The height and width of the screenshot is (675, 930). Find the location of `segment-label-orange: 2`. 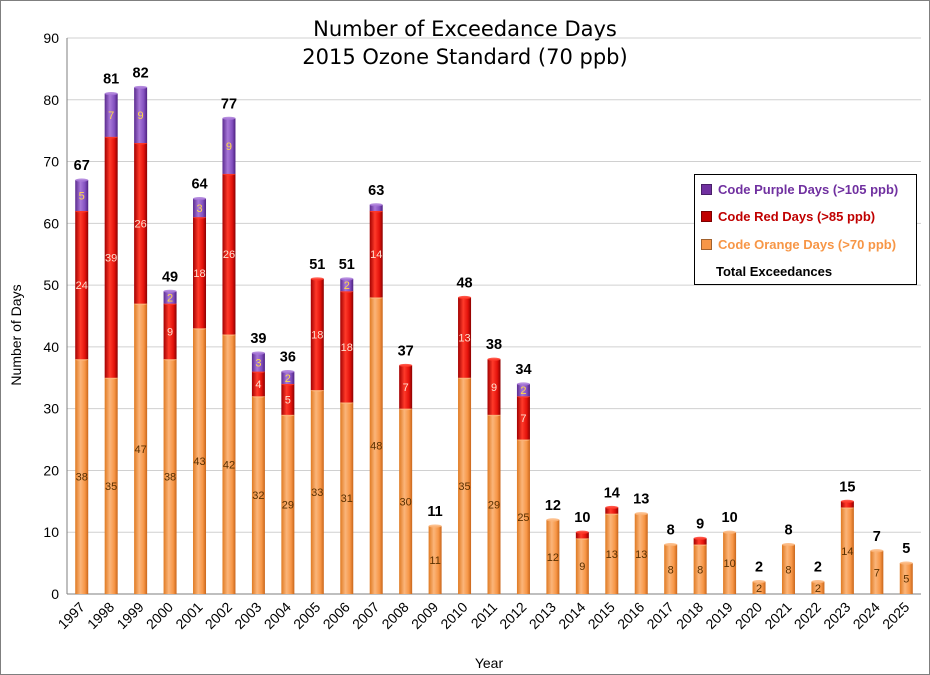

segment-label-orange: 2 is located at coordinates (818, 589).